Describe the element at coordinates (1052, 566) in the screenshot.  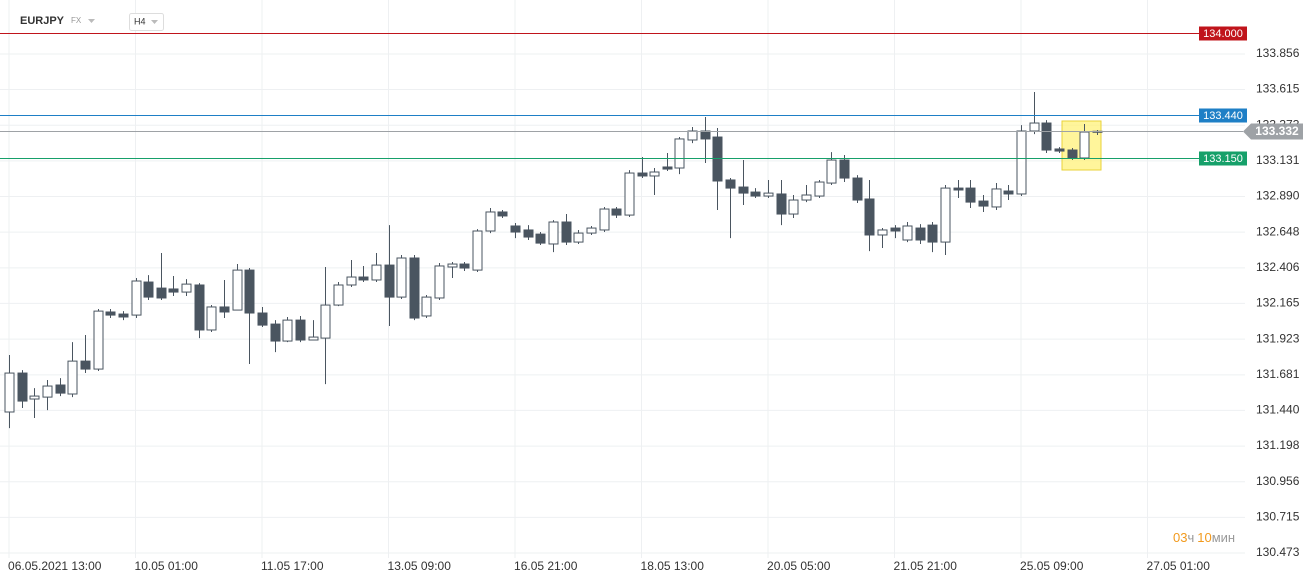
I see `x-tick-label: 25.05 09:00` at that location.